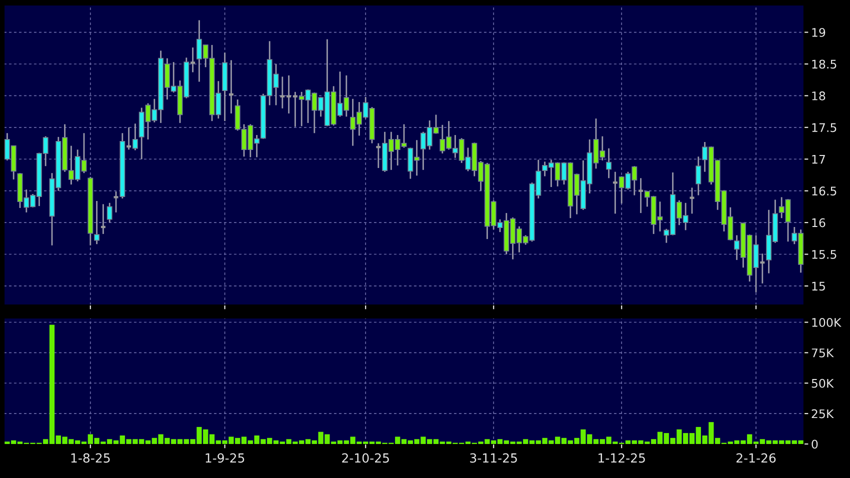 This screenshot has height=478, width=850. Describe the element at coordinates (365, 458) in the screenshot. I see `x-tick-label: 2-10-25` at that location.